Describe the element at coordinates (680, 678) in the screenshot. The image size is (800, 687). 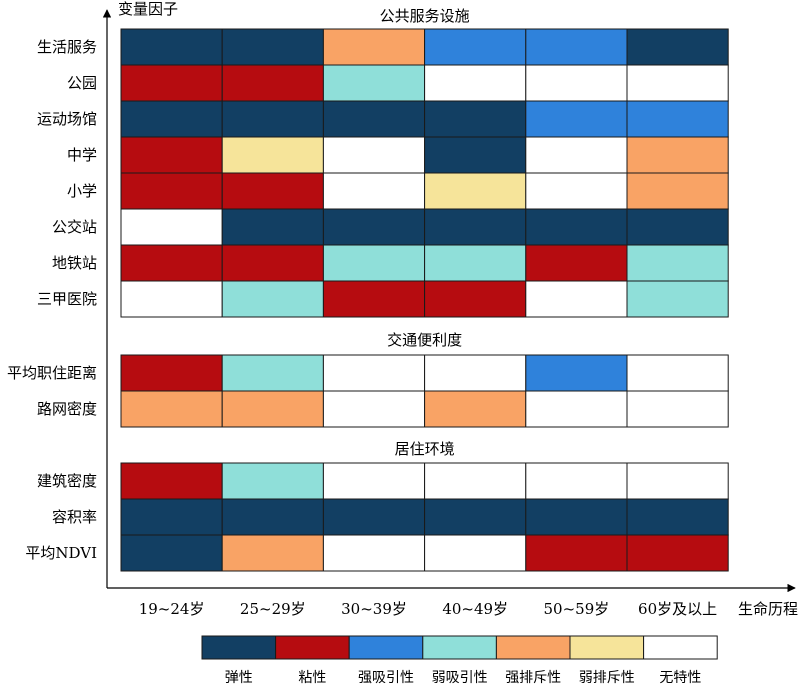
I see `legend-label: 无特性` at that location.